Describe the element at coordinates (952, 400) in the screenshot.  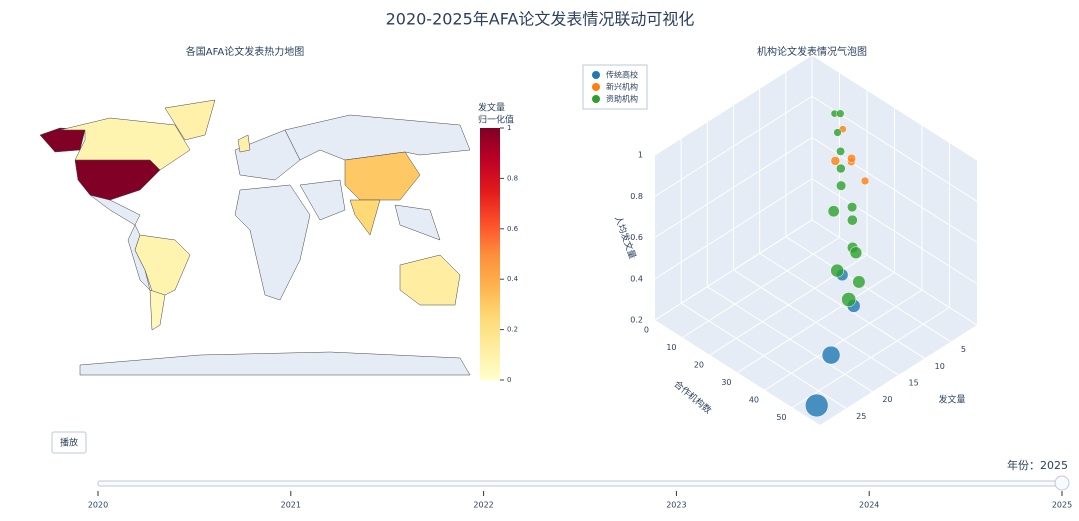
I see `x-axis-label: 发文量` at that location.